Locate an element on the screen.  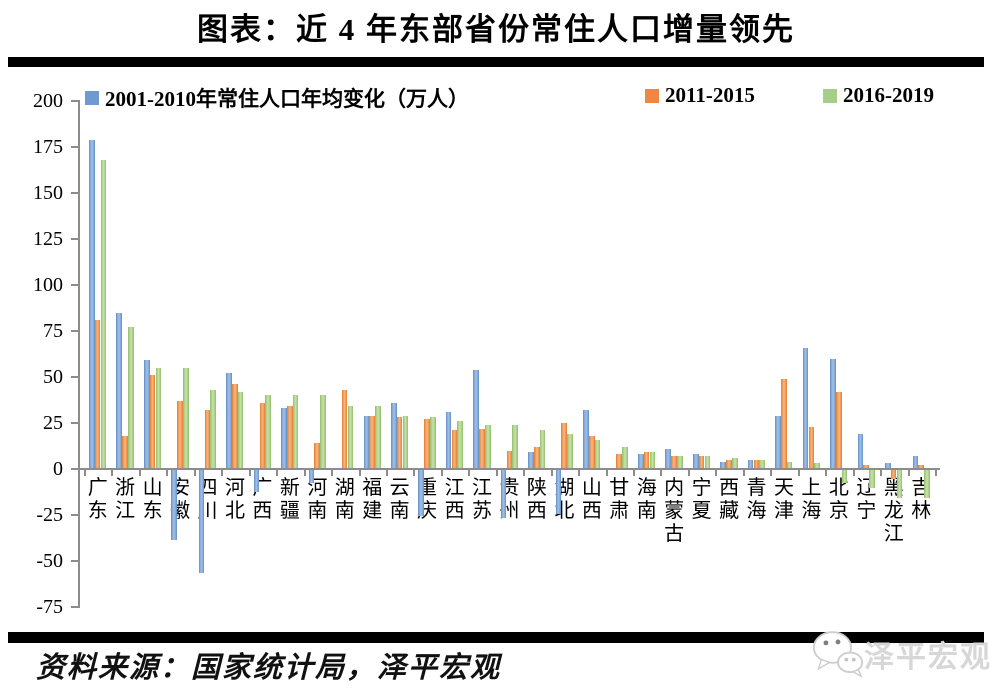
y-axis-tick-label: 150 is located at coordinates (48, 193).